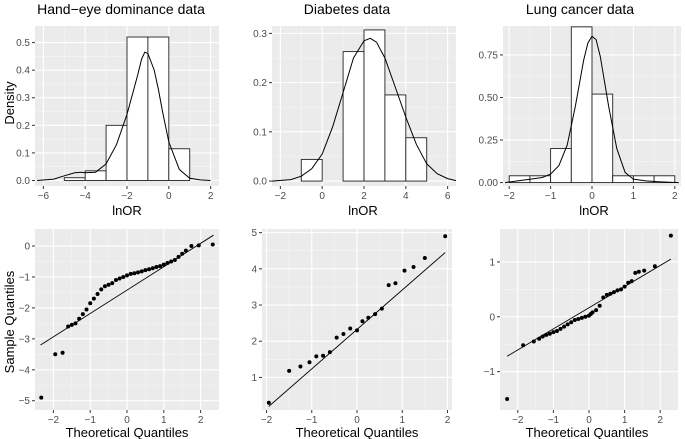 The image size is (685, 439). What do you see at coordinates (9, 321) in the screenshot?
I see `y-label-sample-quantiles: Sample Quantiles` at bounding box center [9, 321].